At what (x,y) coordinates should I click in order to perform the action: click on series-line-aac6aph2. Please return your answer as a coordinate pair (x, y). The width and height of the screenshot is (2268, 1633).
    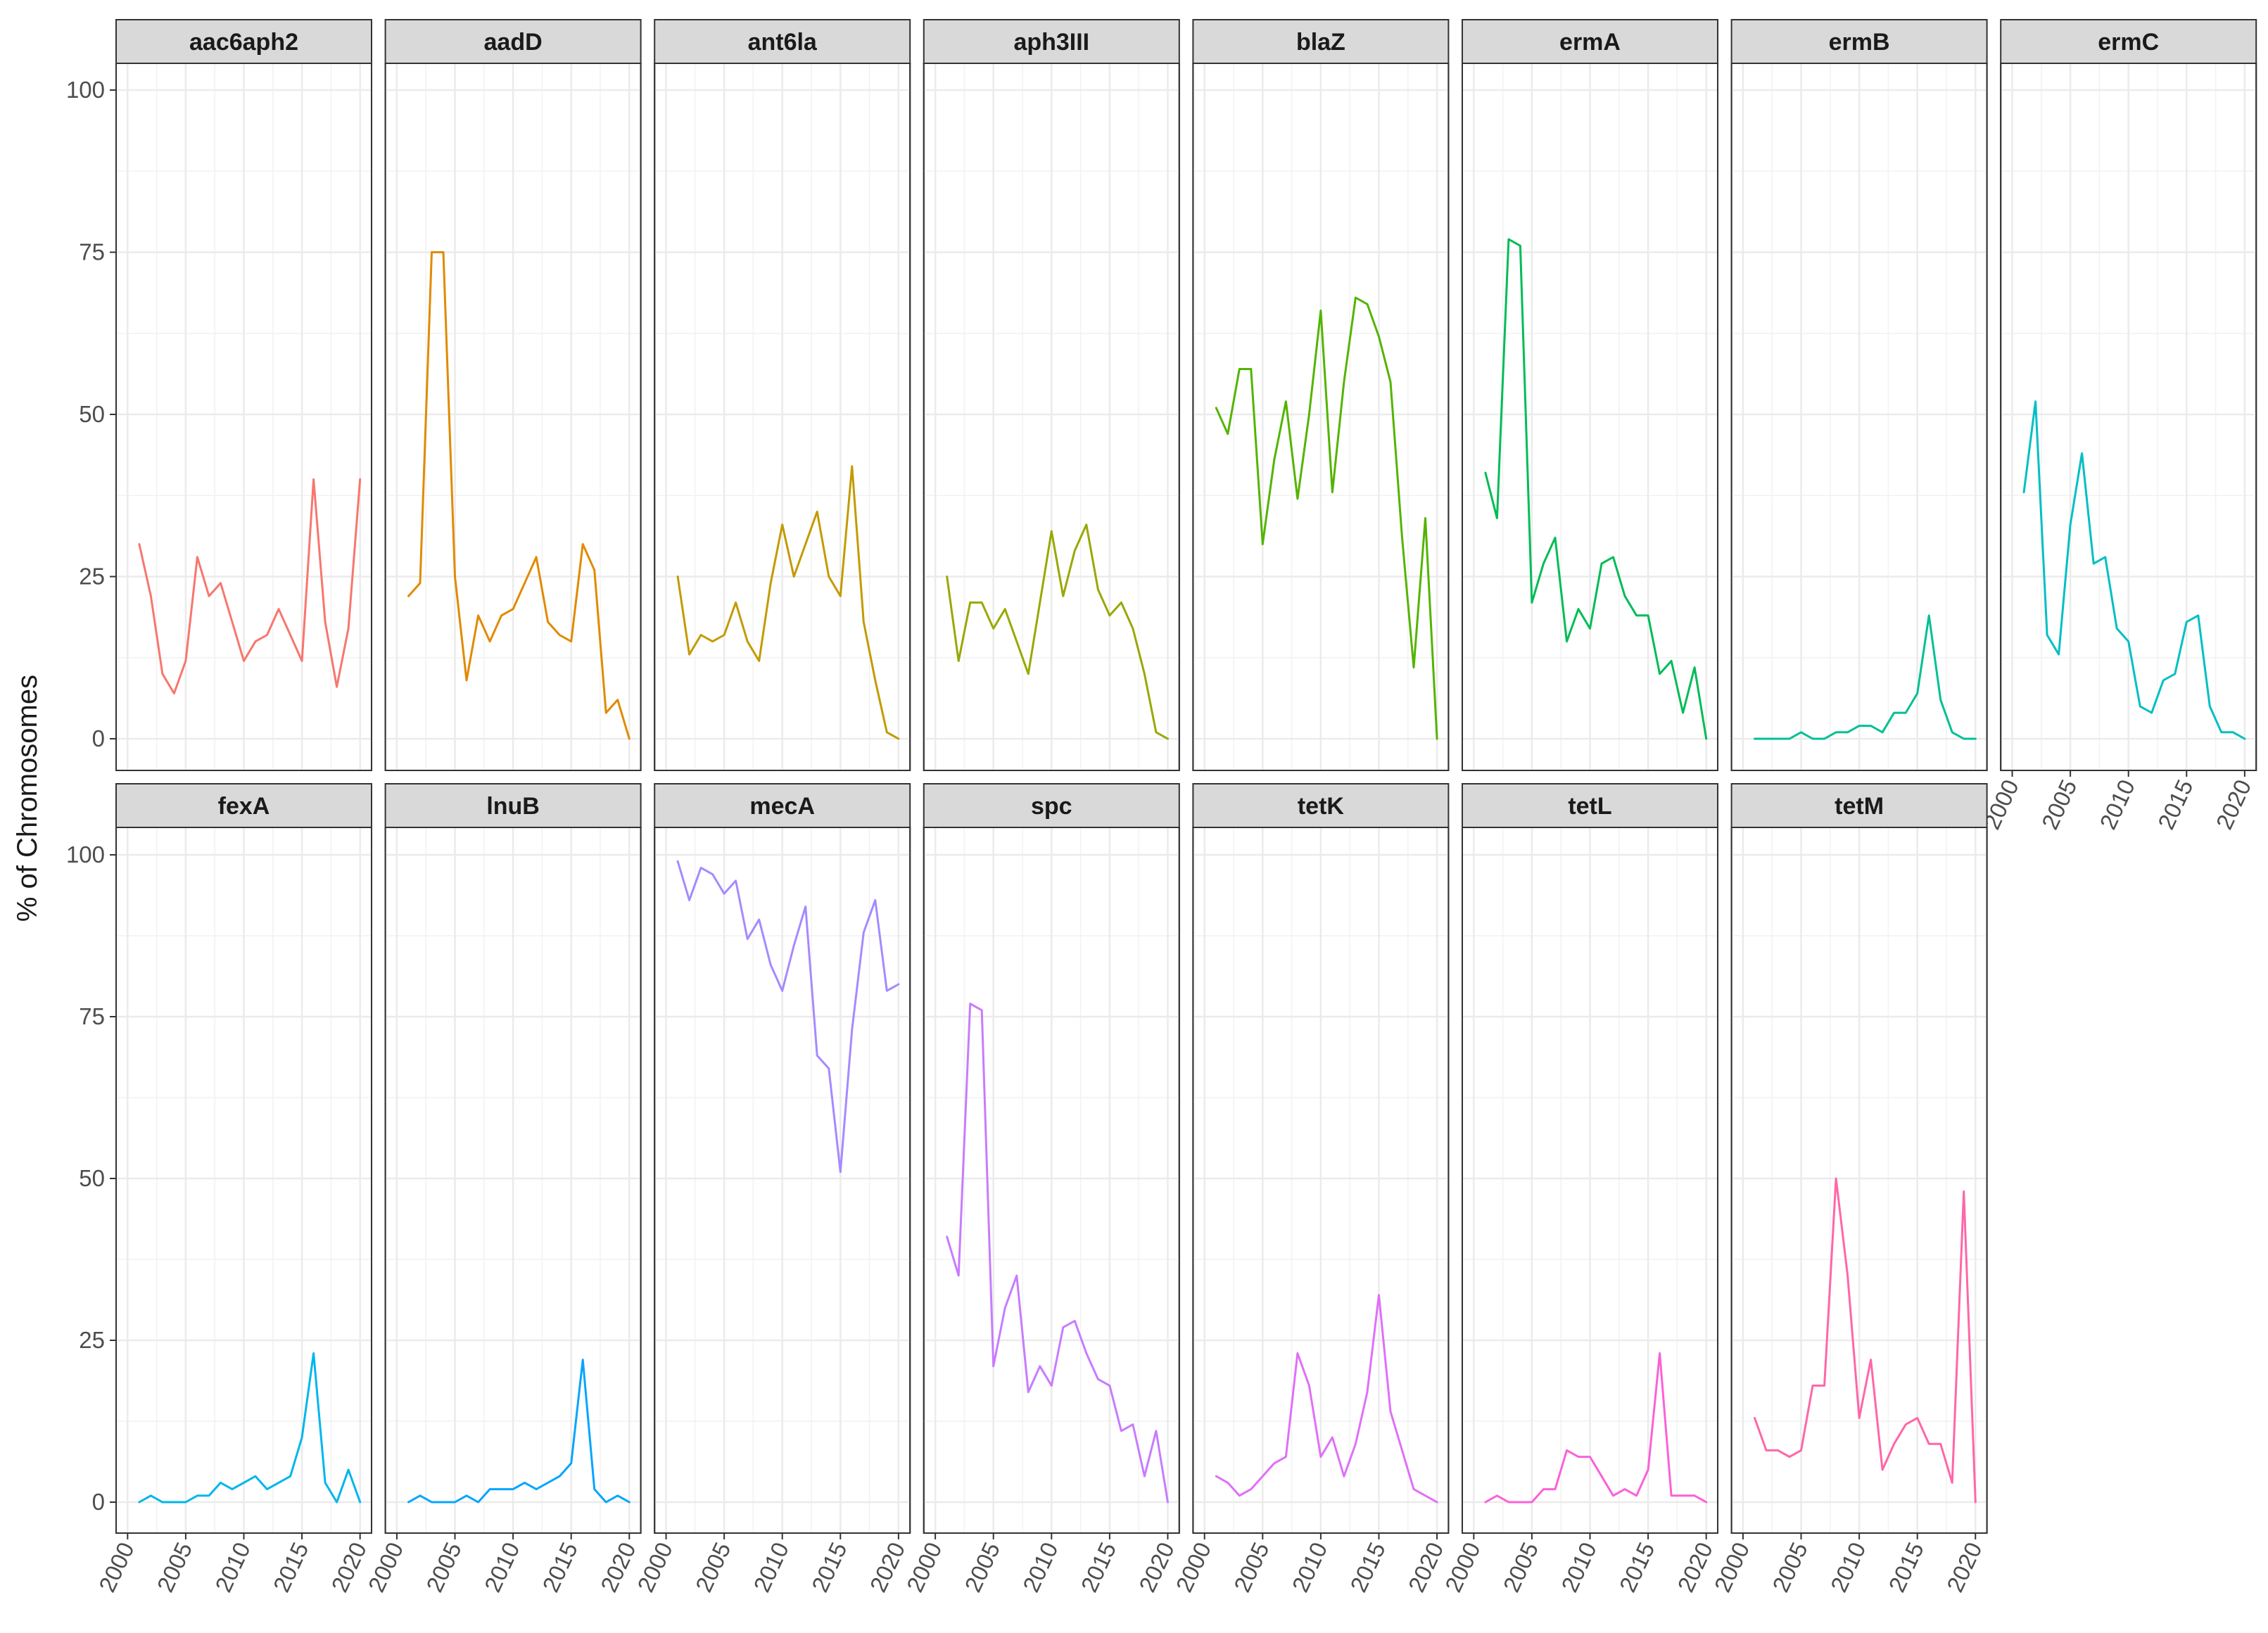
    Looking at the image, I should click on (250, 586).